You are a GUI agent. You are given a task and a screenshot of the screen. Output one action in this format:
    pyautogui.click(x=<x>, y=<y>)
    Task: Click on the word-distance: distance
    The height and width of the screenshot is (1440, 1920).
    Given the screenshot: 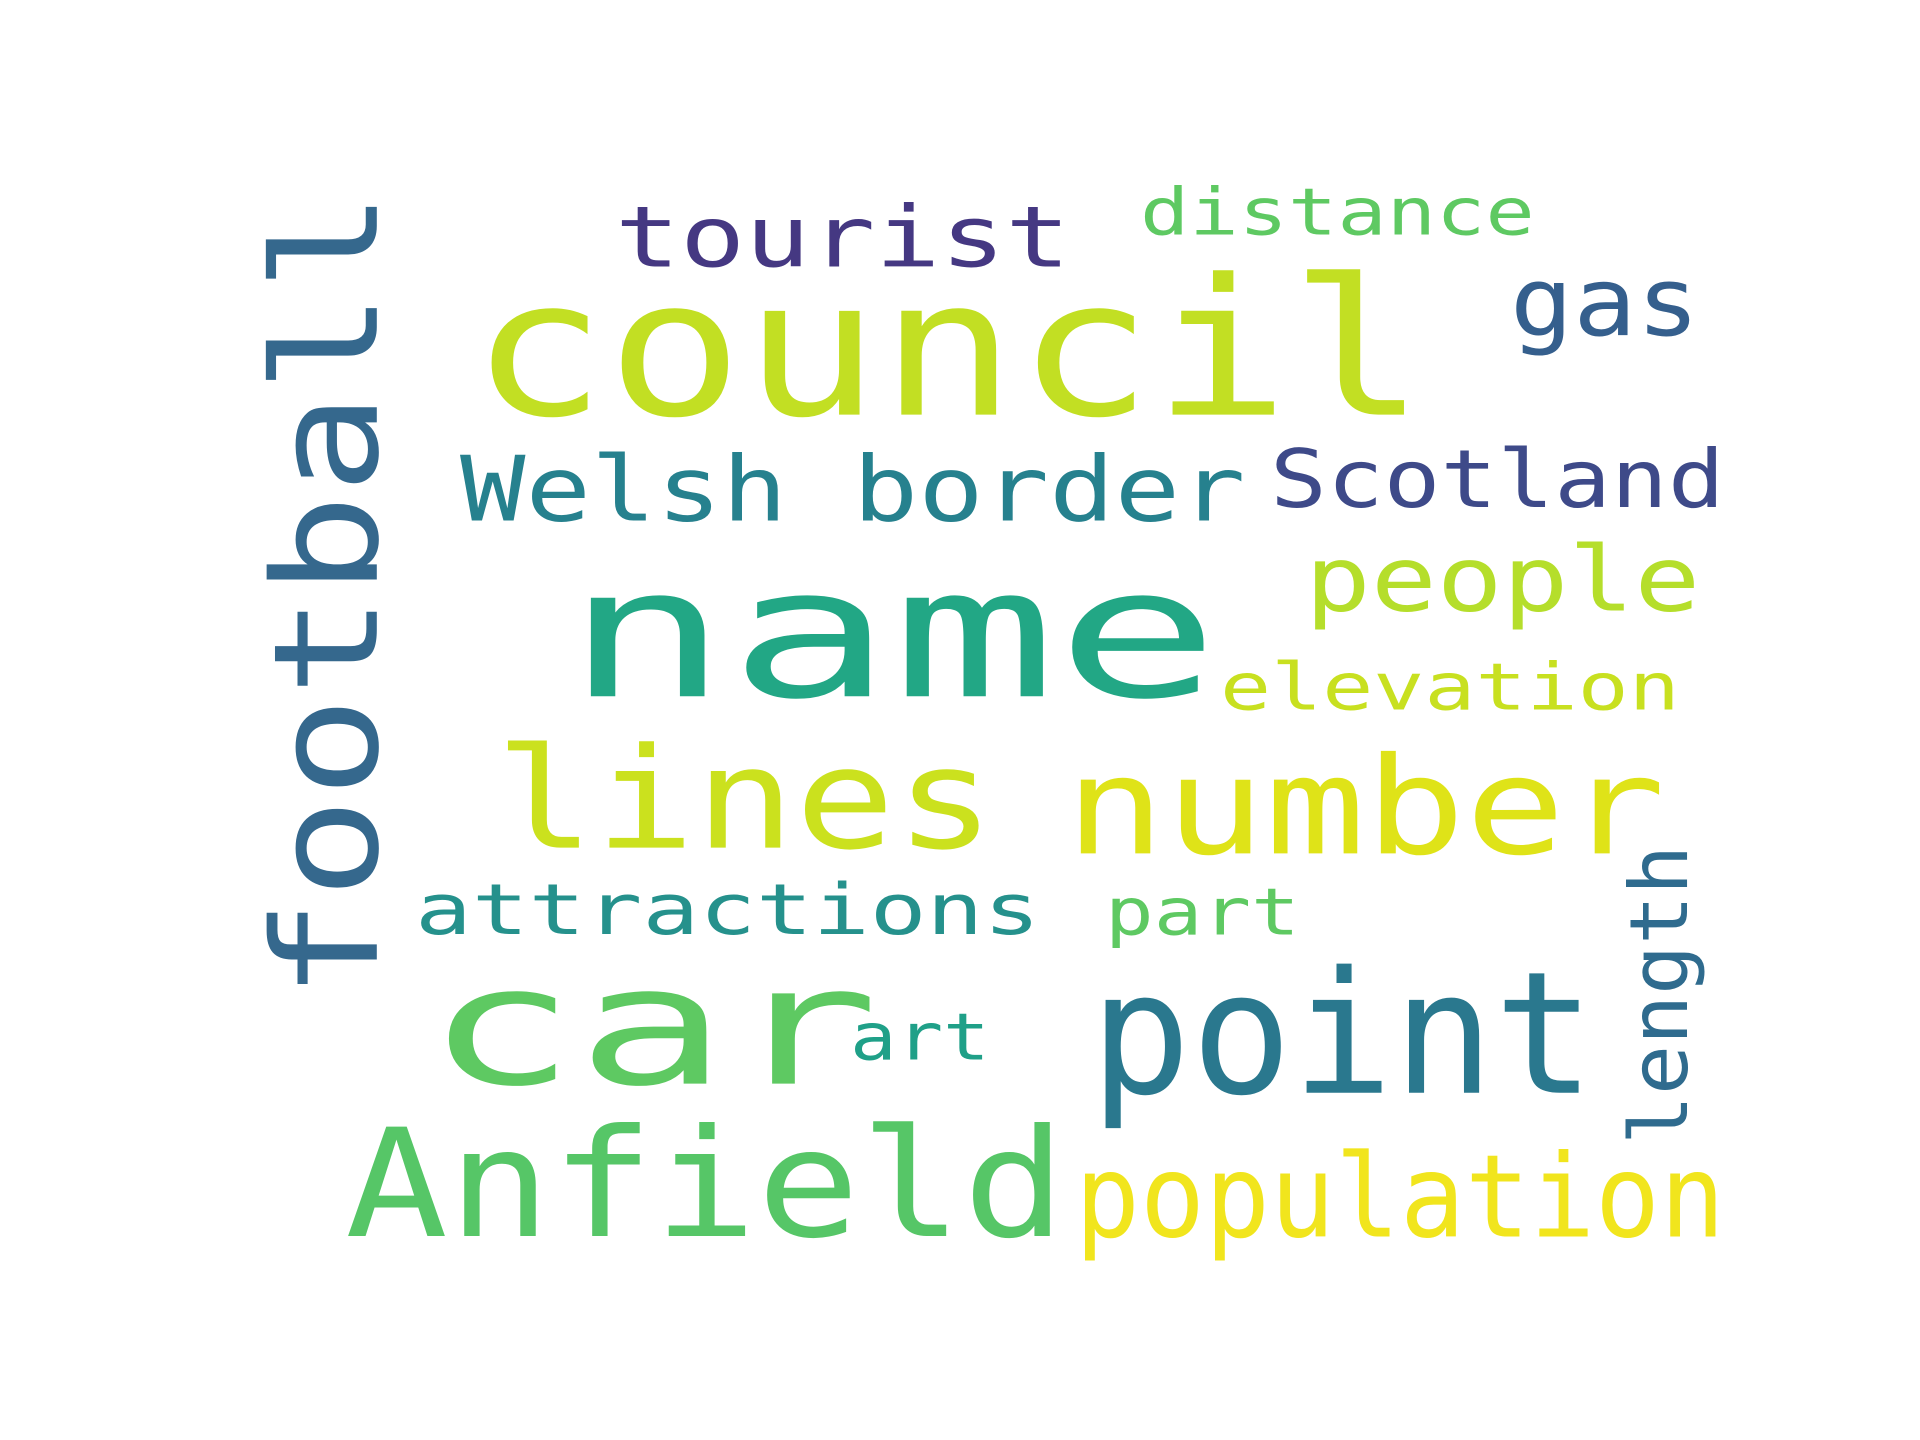 What is the action you would take?
    pyautogui.click(x=1337, y=212)
    